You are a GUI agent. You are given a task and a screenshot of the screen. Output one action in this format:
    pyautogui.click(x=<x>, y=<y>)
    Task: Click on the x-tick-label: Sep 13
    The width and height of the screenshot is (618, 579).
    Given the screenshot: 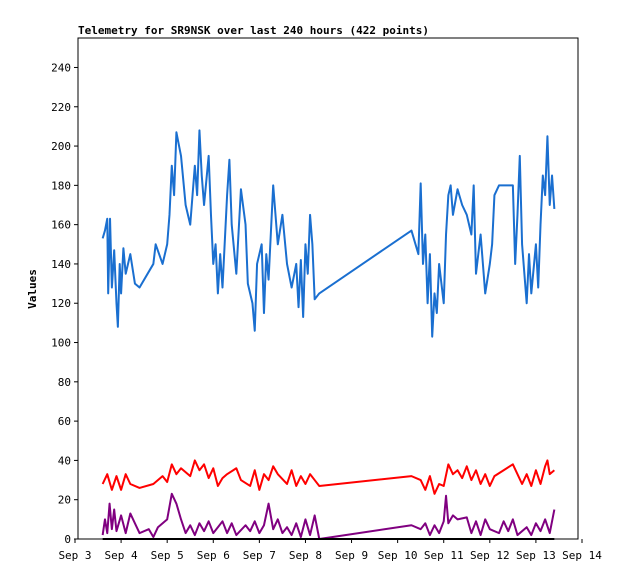 What is the action you would take?
    pyautogui.click(x=536, y=555)
    